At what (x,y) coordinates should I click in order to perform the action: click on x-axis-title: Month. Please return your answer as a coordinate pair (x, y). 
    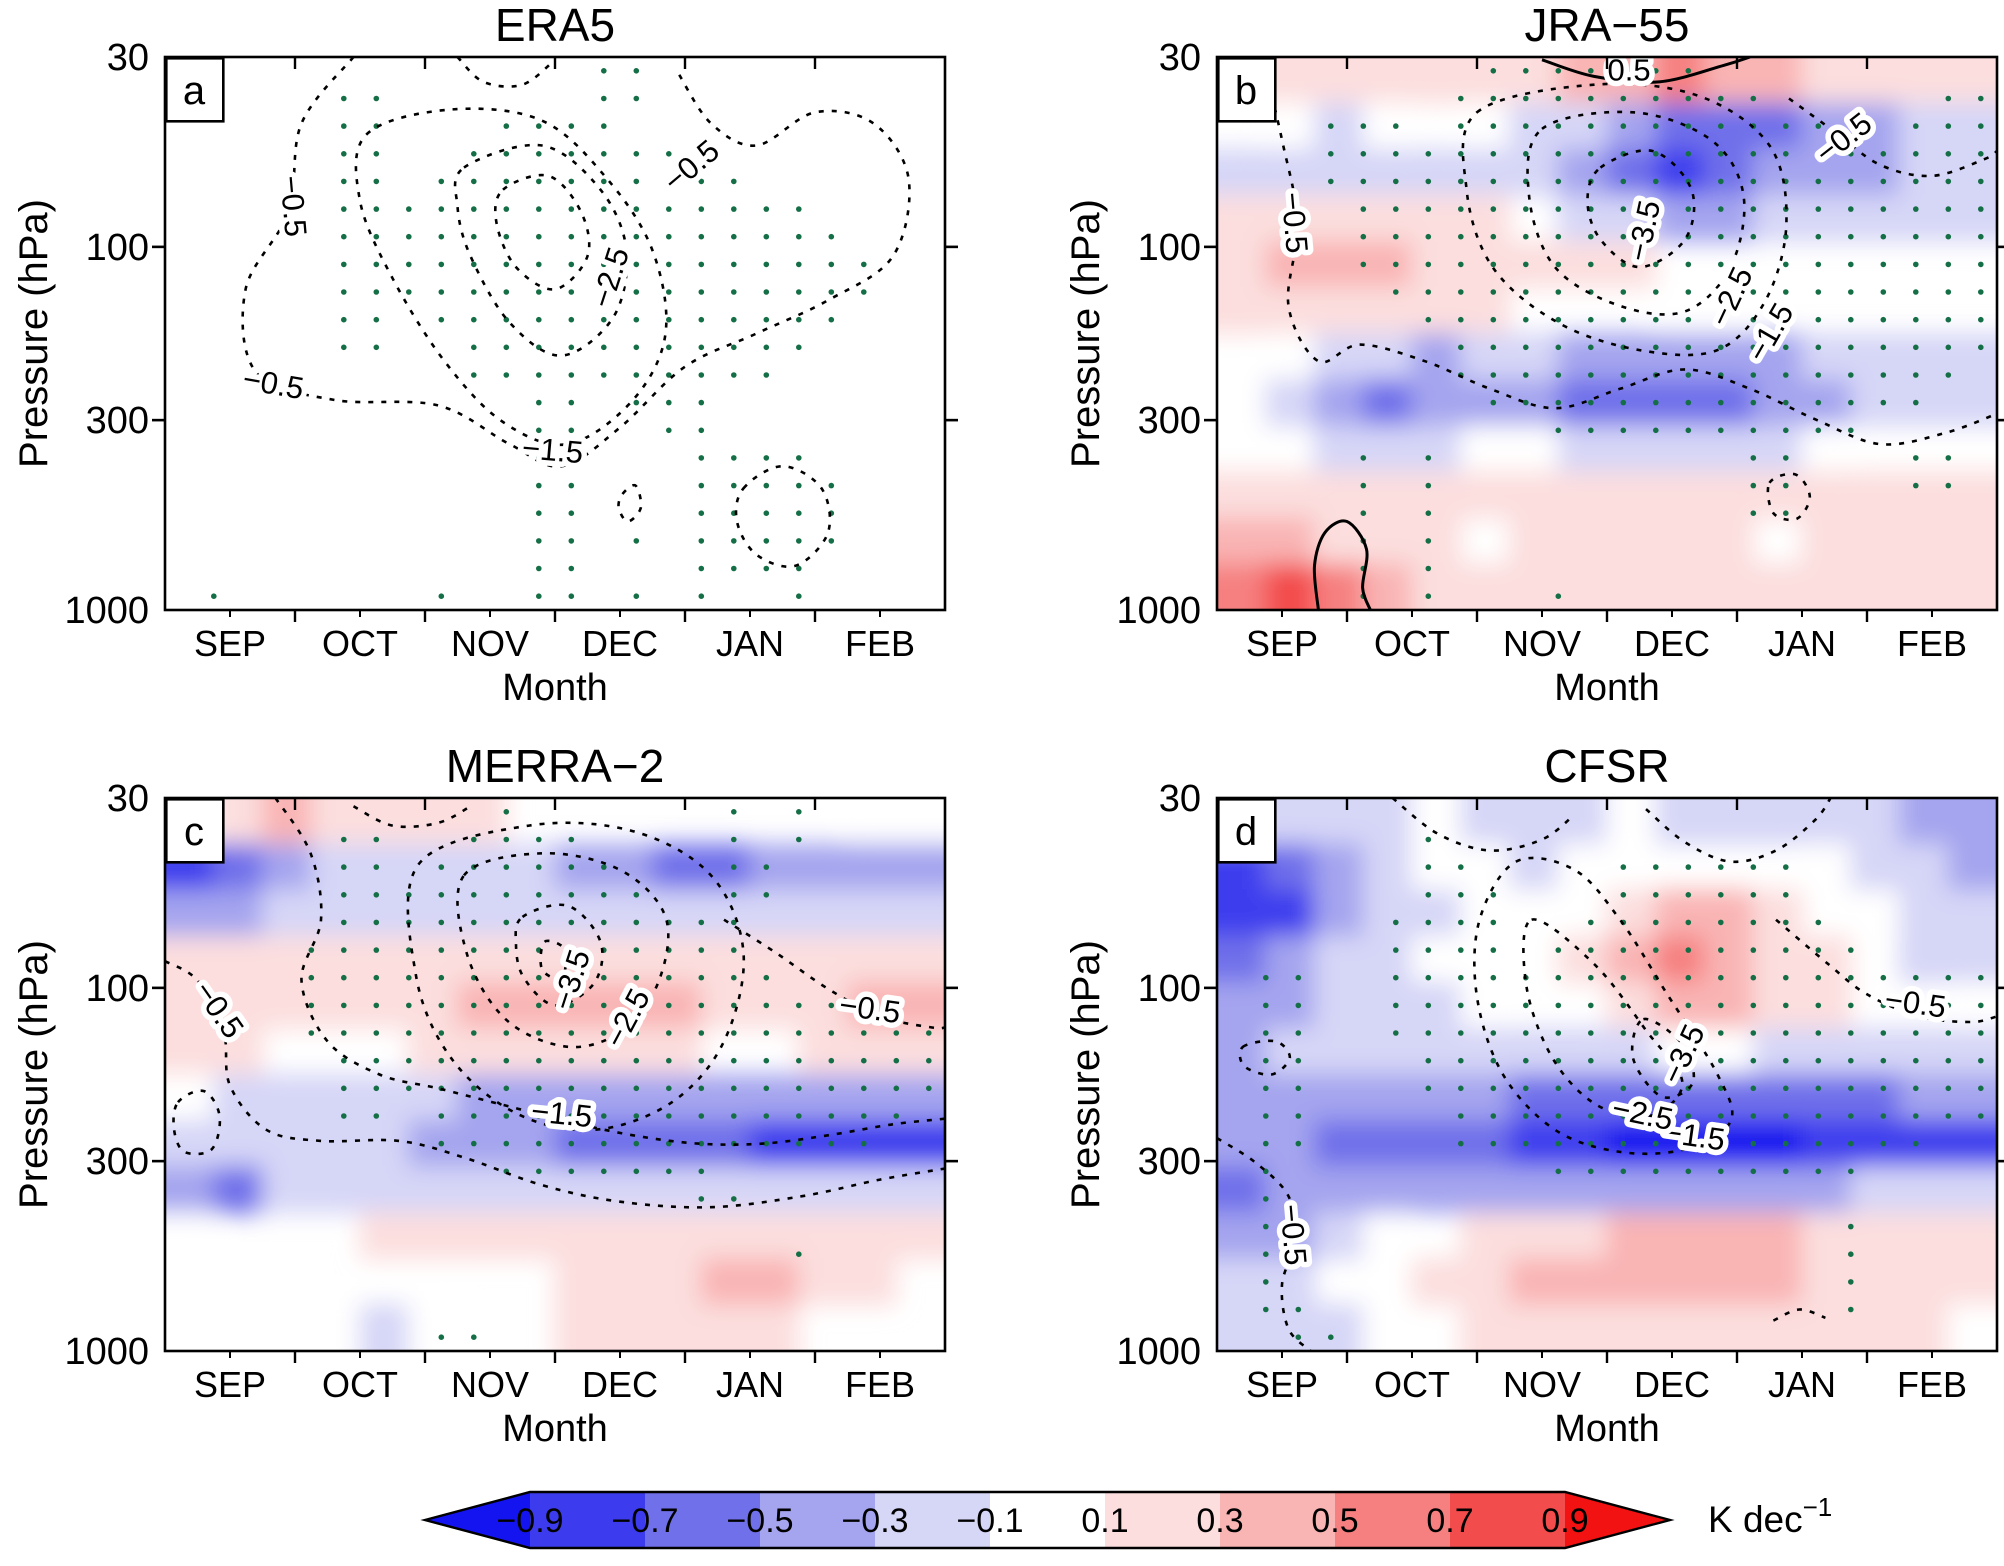
    Looking at the image, I should click on (1607, 1429).